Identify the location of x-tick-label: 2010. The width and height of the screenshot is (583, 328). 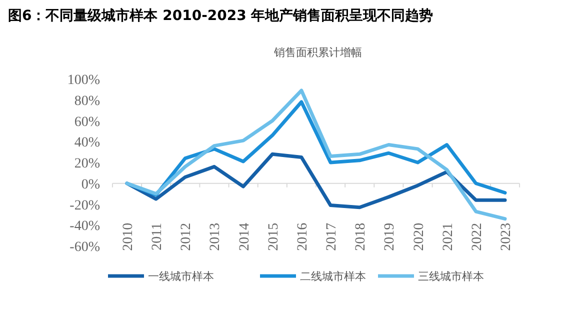
(128, 236).